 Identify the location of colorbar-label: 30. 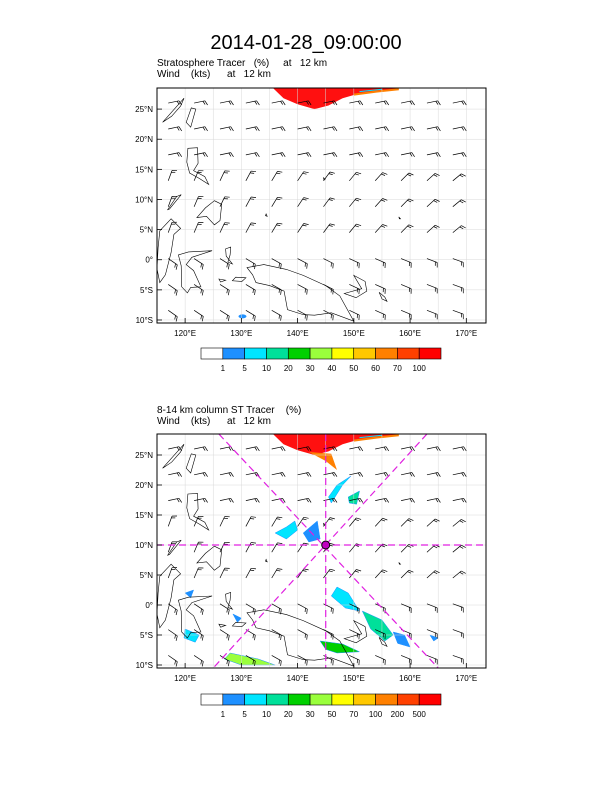
(310, 714).